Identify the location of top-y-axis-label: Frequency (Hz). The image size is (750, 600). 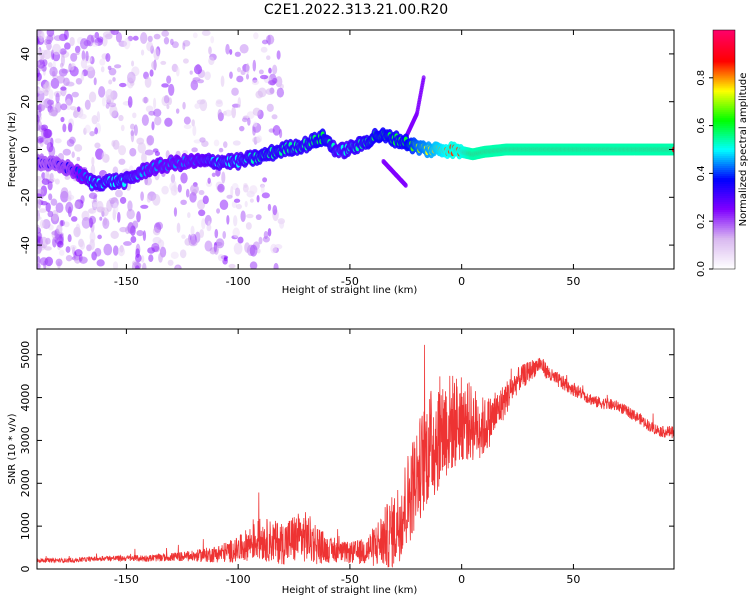
(12, 150).